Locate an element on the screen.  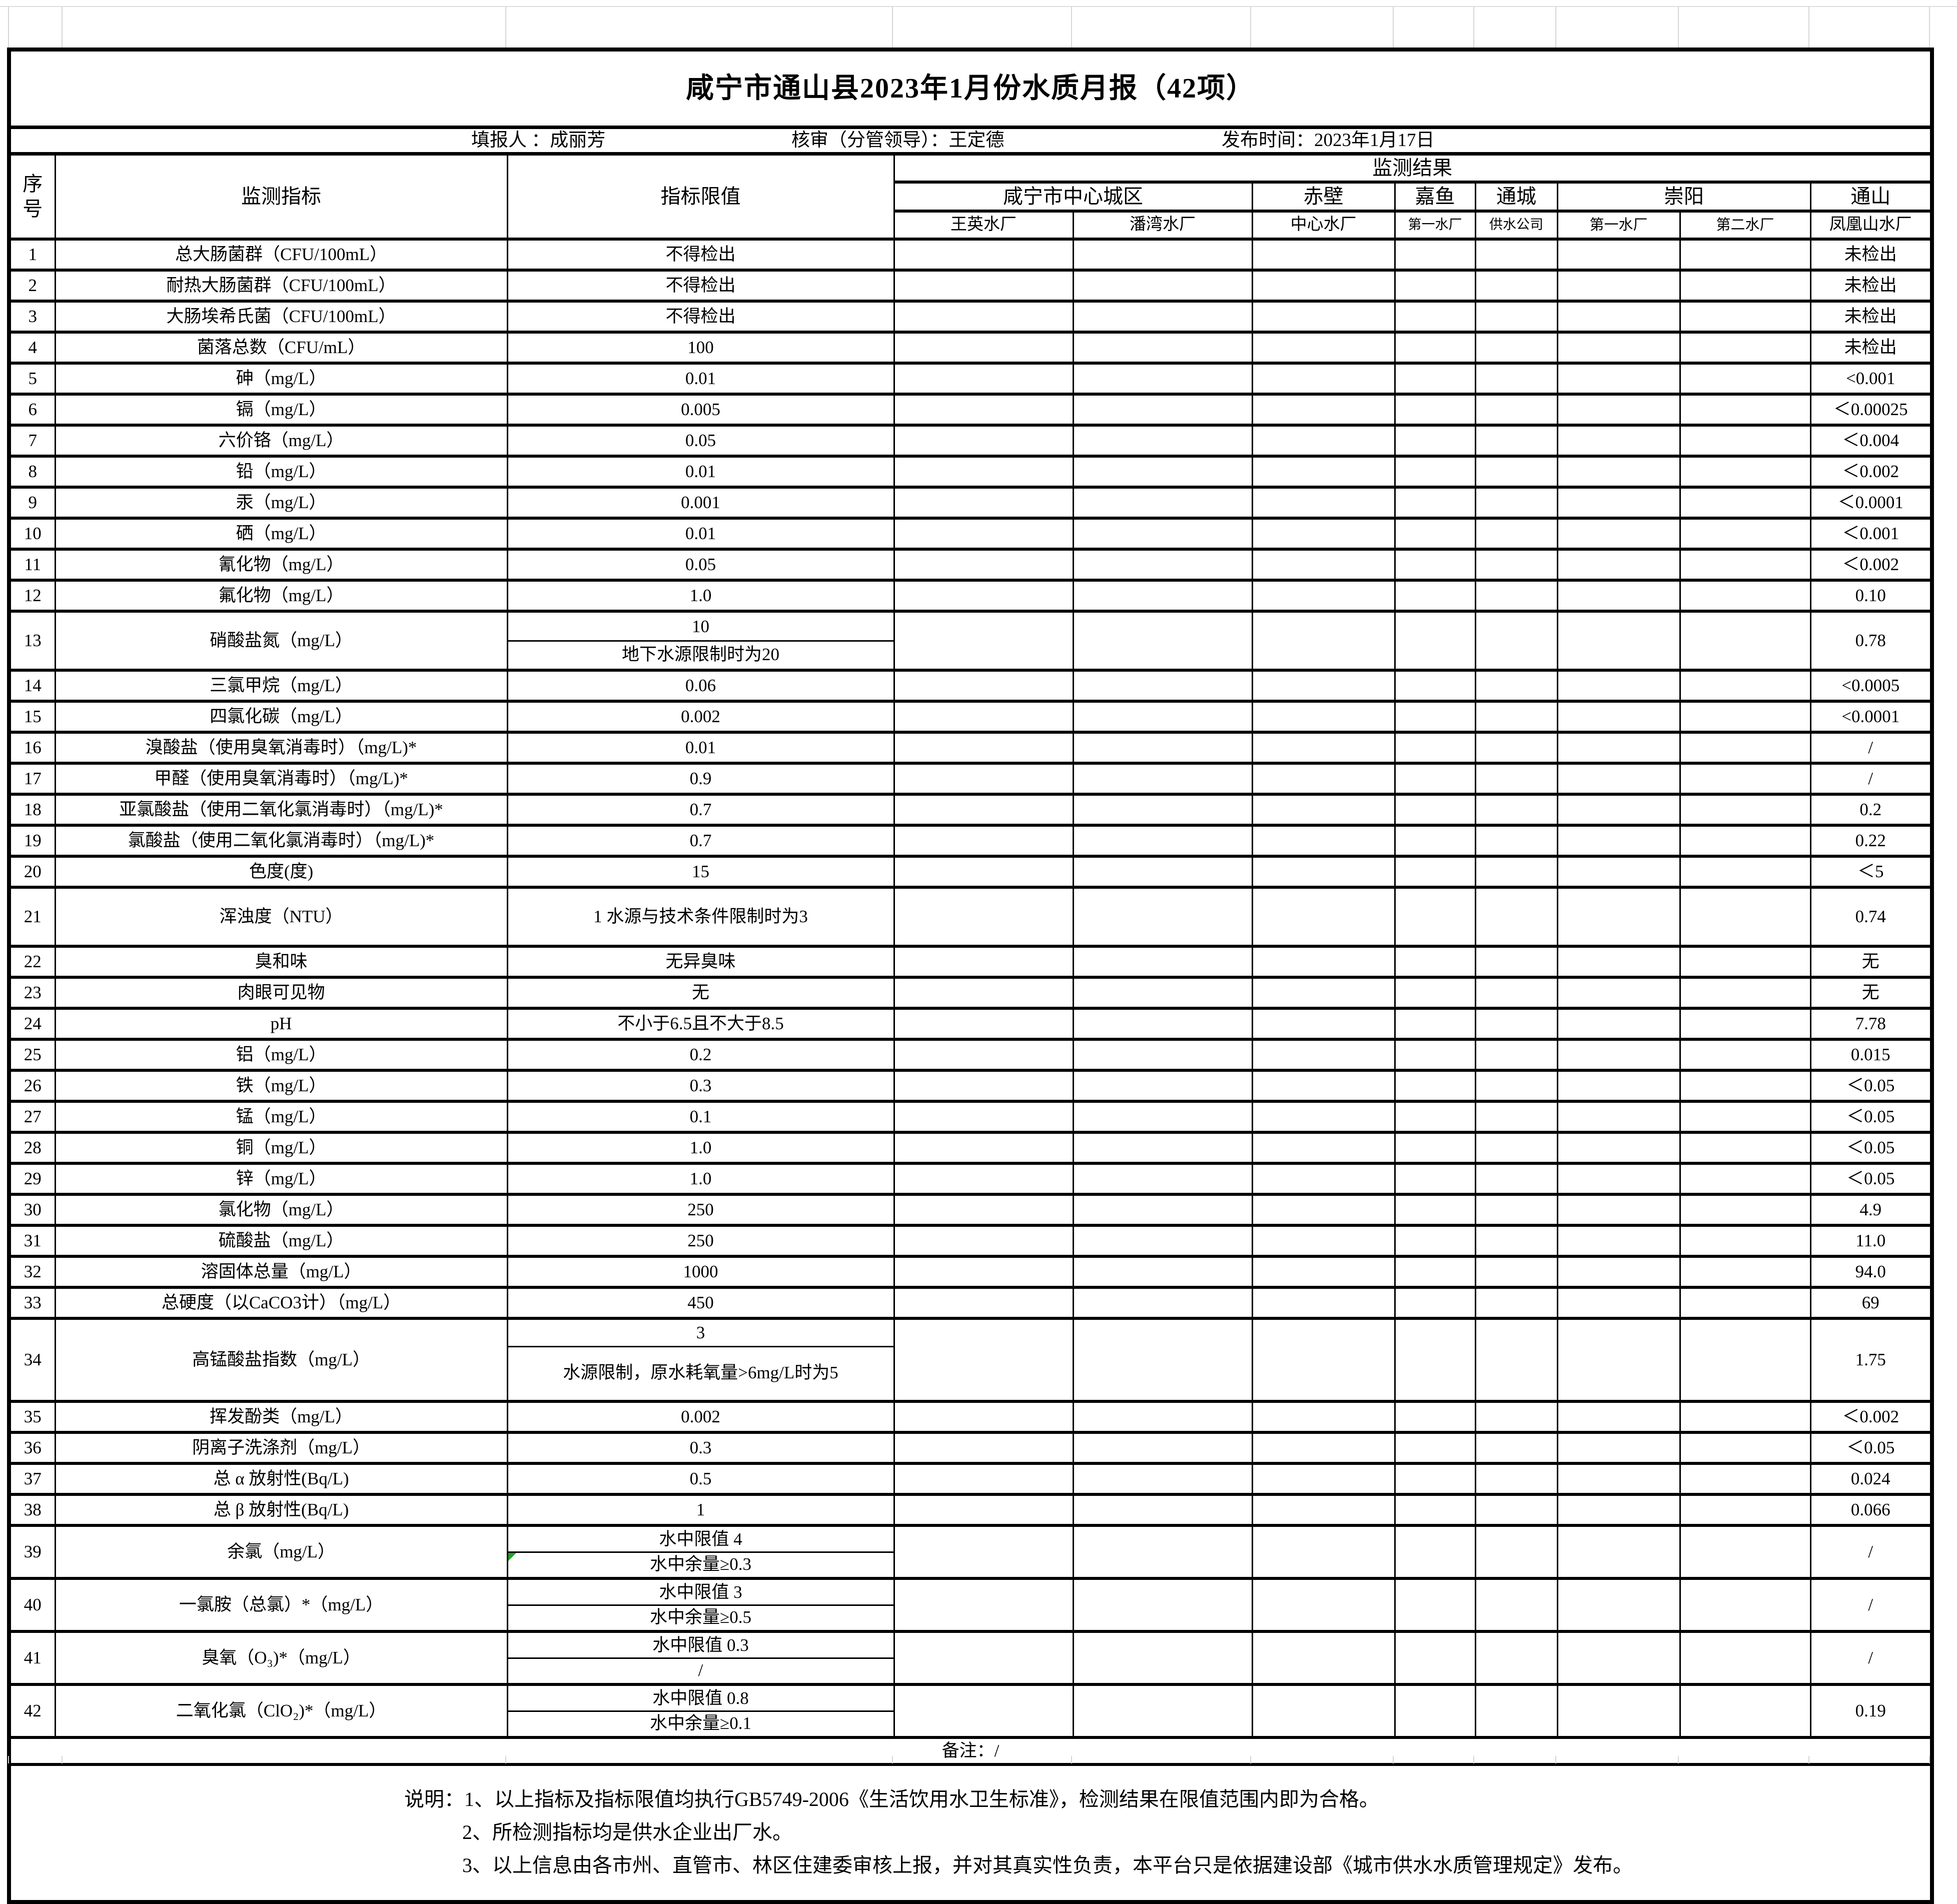
plant-header-gongshui: 供水公司 is located at coordinates (1516, 225).